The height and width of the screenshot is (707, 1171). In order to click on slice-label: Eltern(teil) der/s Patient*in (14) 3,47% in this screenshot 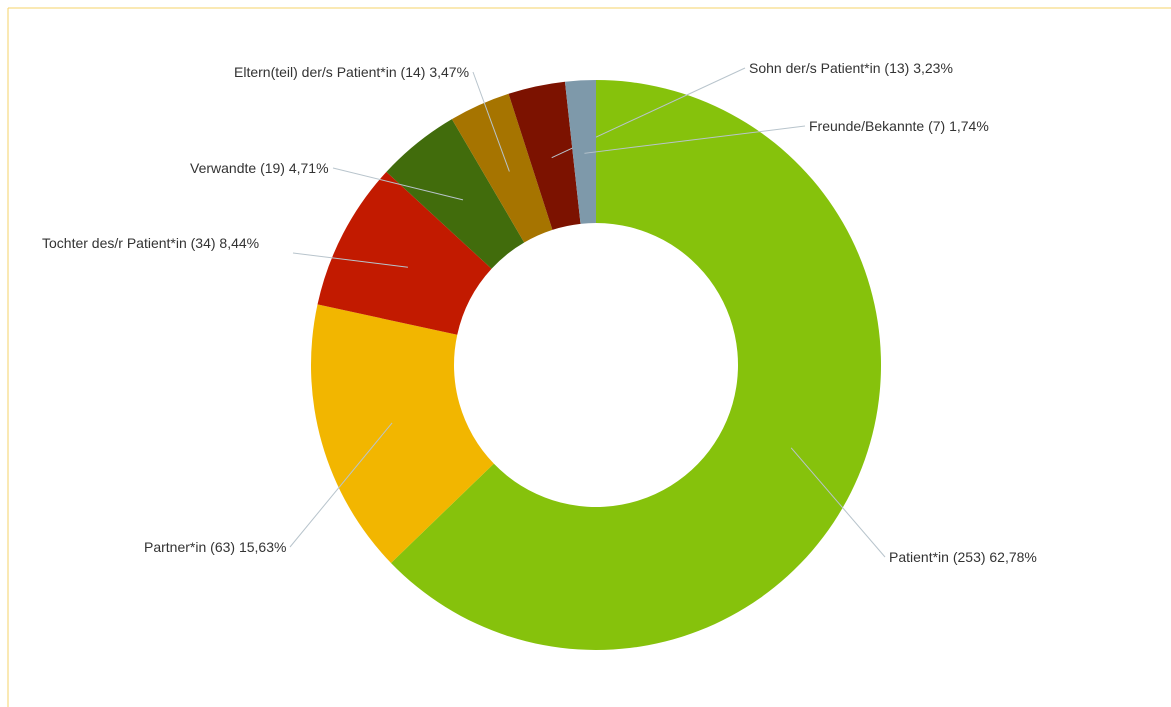, I will do `click(351, 72)`.